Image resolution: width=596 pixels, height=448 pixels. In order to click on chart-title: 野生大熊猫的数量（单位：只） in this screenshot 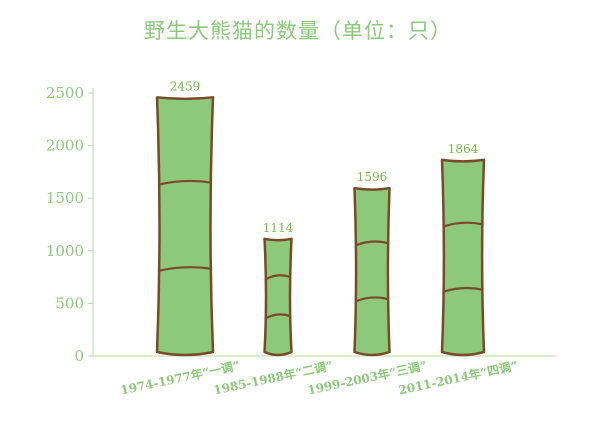, I will do `click(298, 31)`.